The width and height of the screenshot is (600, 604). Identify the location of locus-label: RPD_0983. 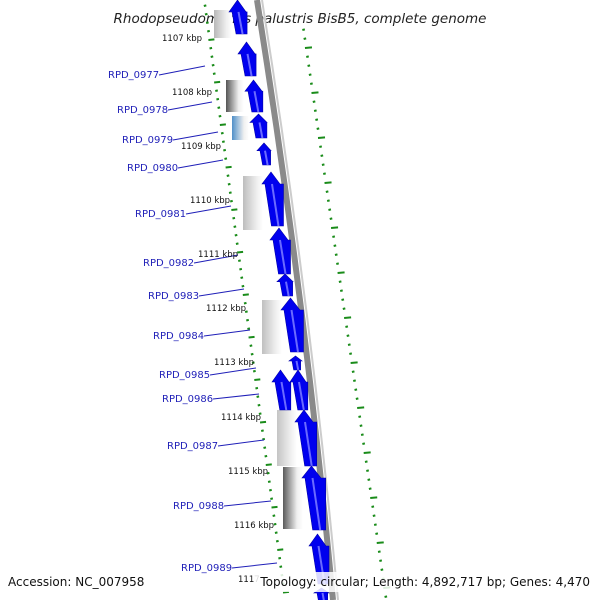
(173, 296).